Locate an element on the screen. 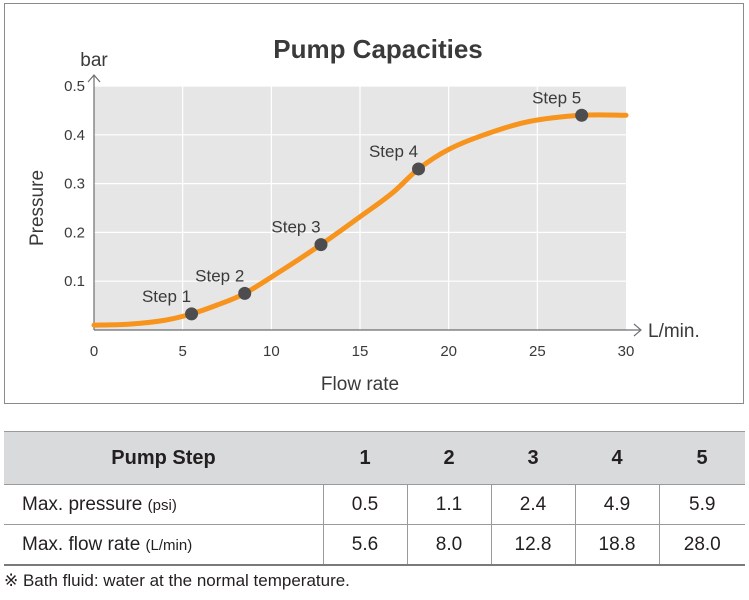 The image size is (749, 600). y-tick-label: 0.3 is located at coordinates (74, 184).